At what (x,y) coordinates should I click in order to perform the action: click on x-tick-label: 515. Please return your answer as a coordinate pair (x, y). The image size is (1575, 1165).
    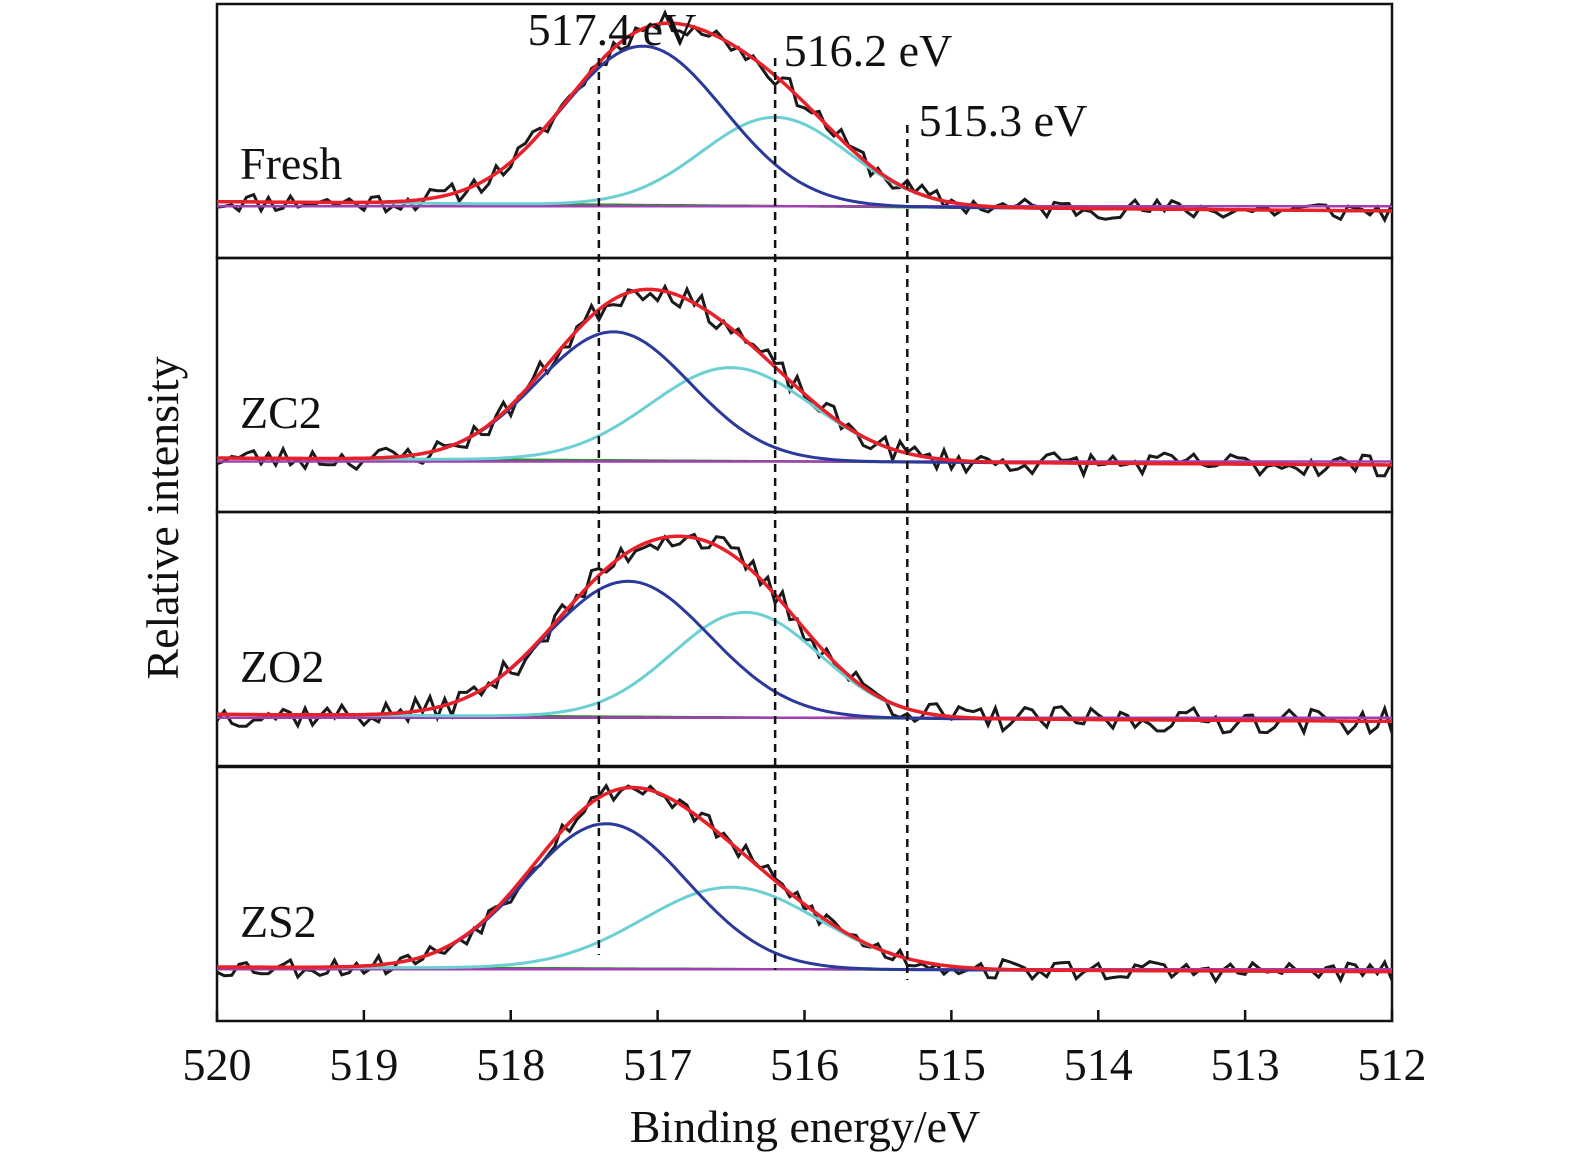
    Looking at the image, I should click on (951, 1064).